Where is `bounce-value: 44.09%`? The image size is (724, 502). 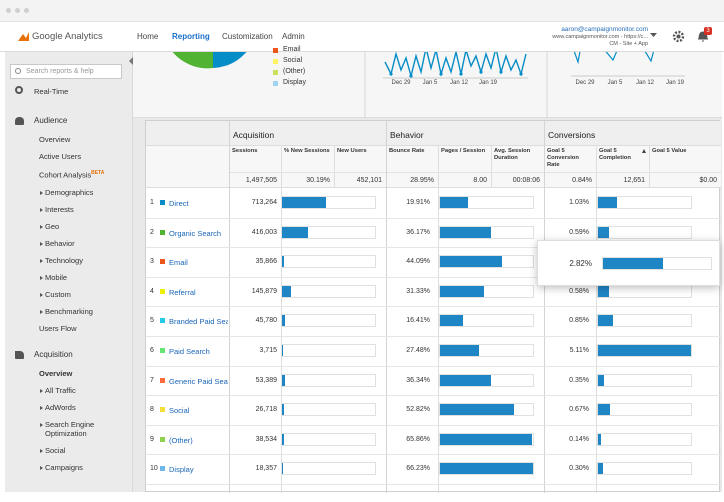 bounce-value: 44.09% is located at coordinates (418, 262).